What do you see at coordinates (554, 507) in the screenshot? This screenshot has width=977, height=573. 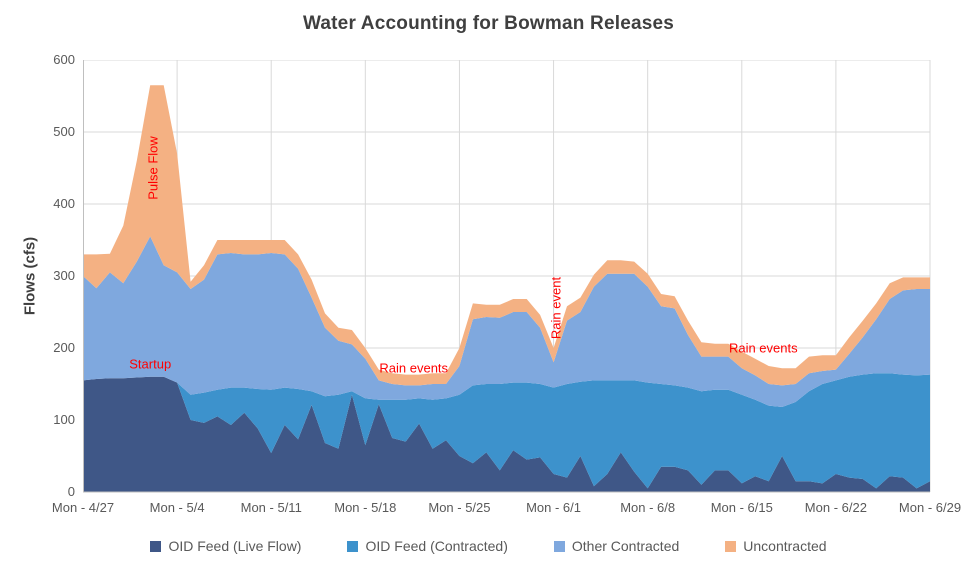 I see `x-tick-label: Mon - 6/1` at bounding box center [554, 507].